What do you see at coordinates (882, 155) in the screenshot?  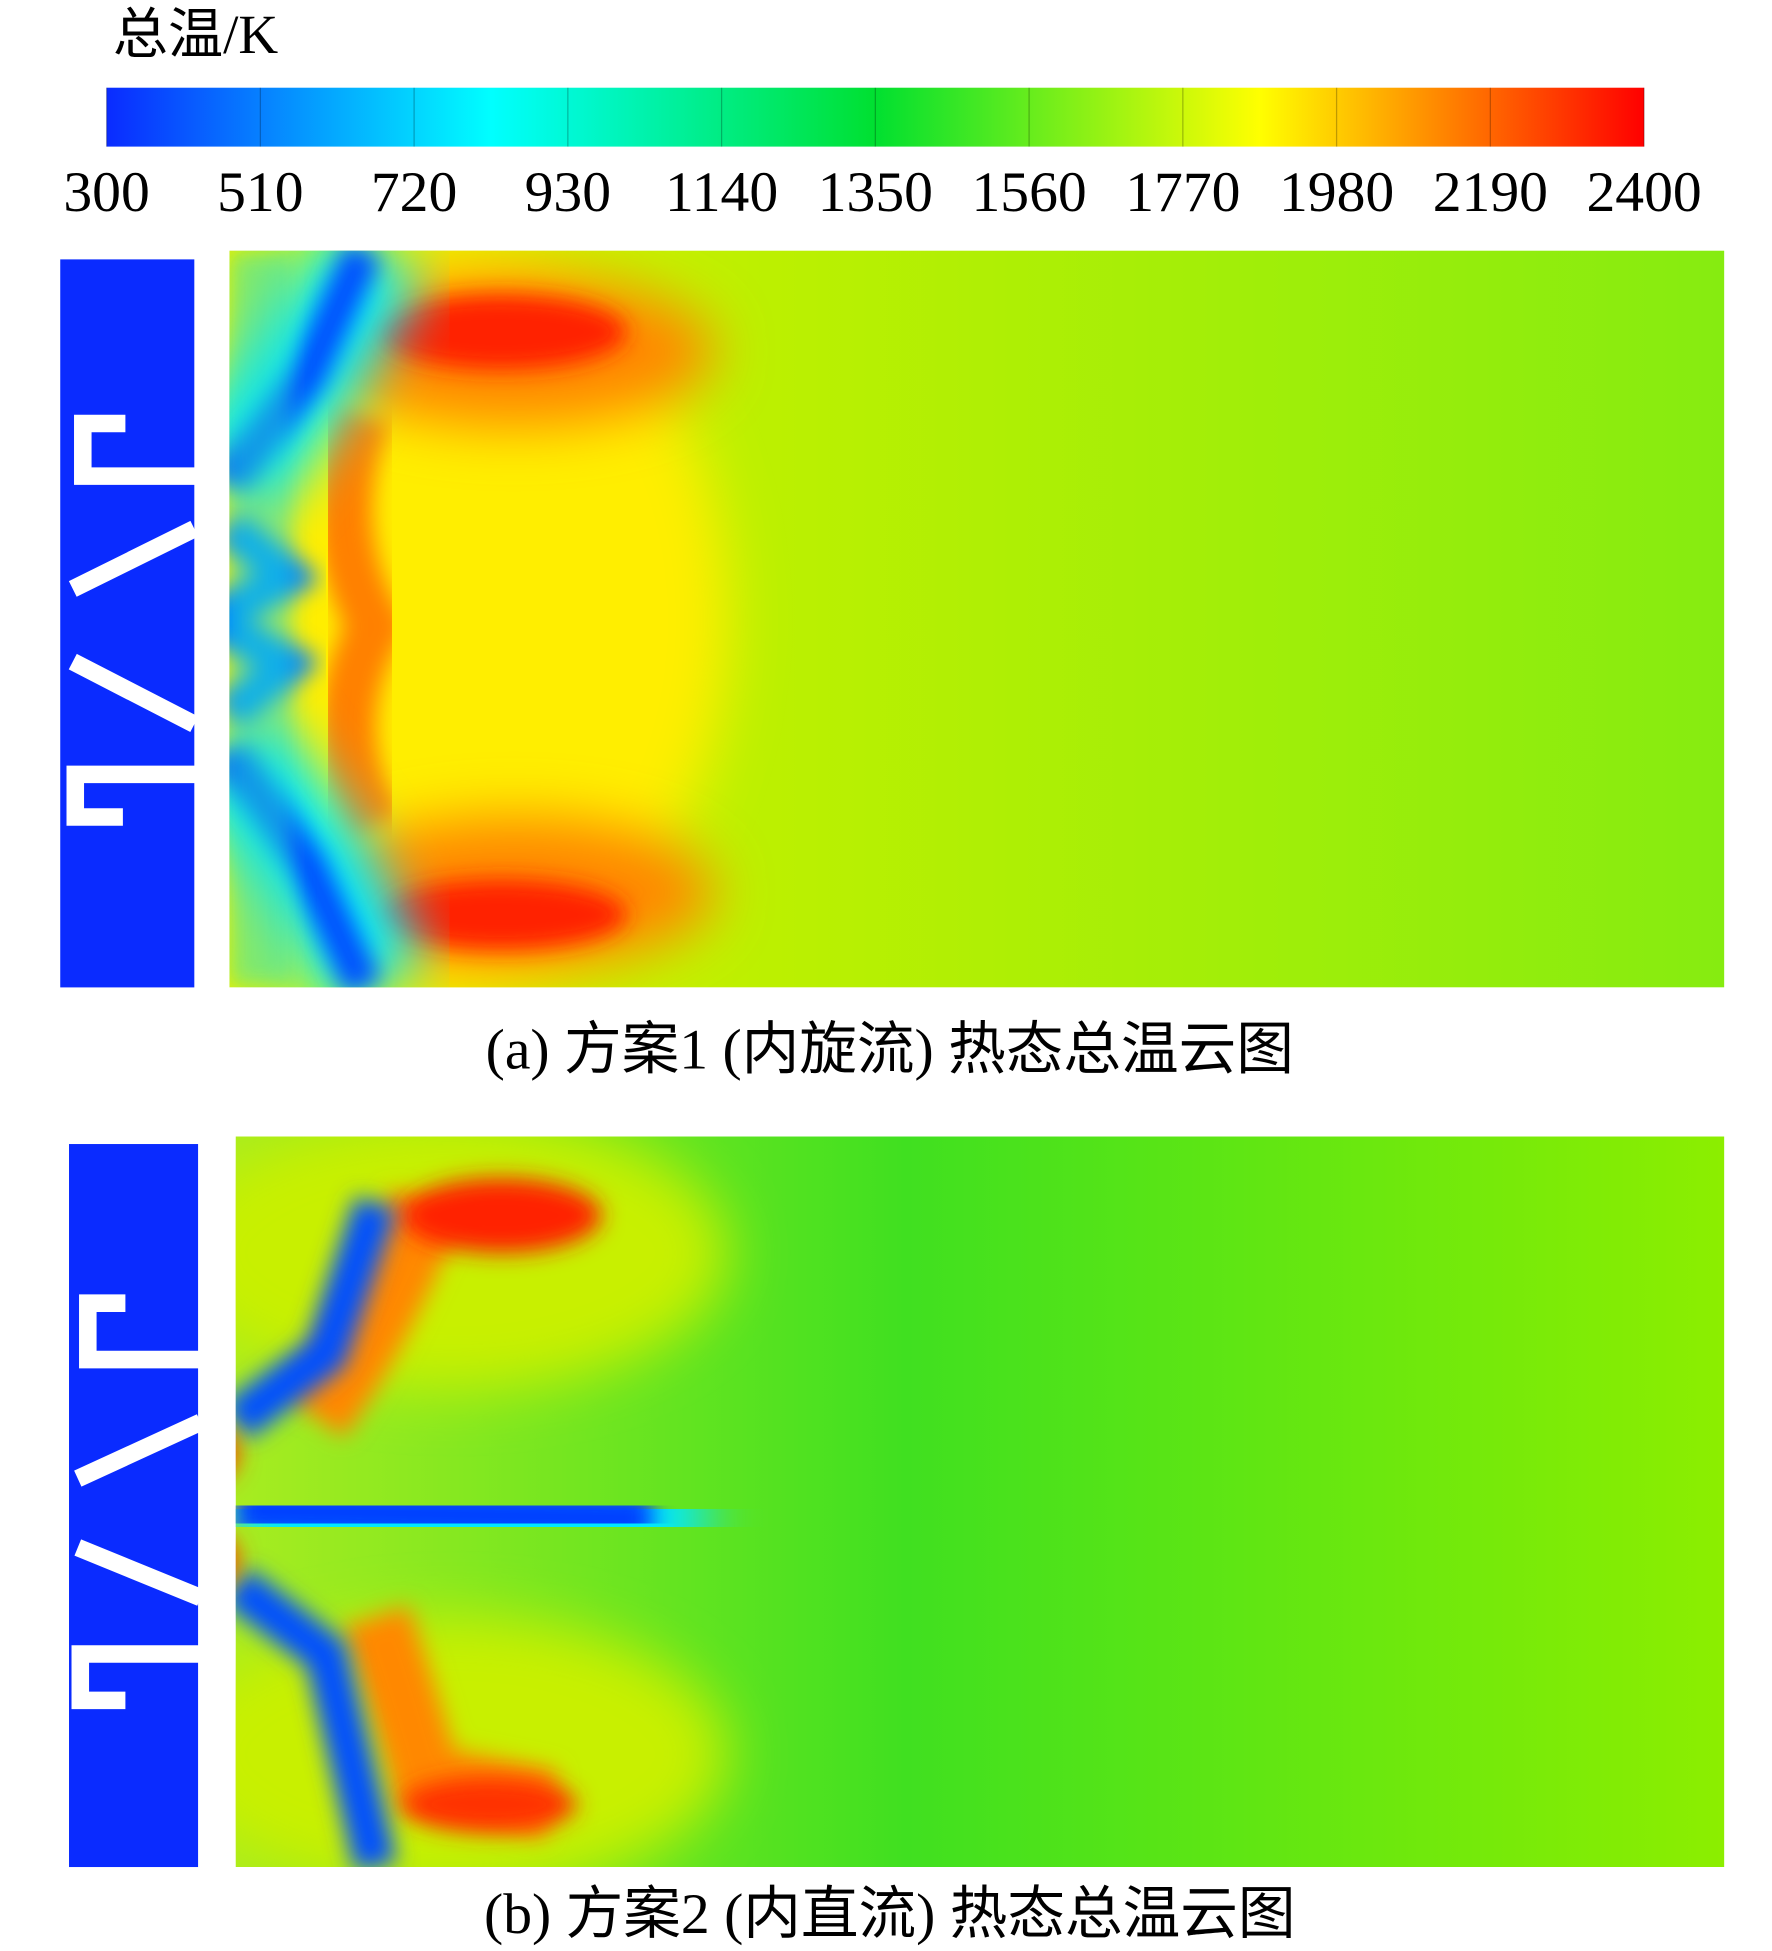 I see `colorbar-ticks: 300 510 720 930 1140 1350 1560 1770 1980 2190 2400` at bounding box center [882, 155].